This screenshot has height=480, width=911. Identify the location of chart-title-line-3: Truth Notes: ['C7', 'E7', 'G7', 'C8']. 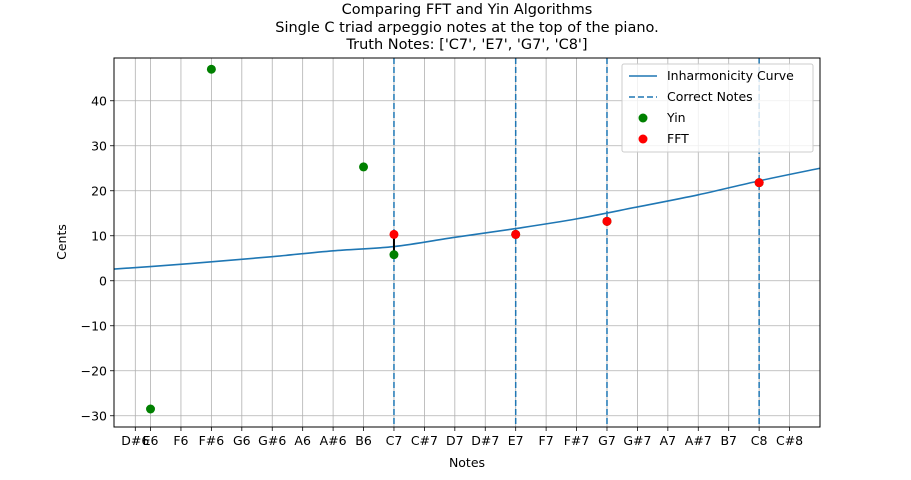
(466, 45).